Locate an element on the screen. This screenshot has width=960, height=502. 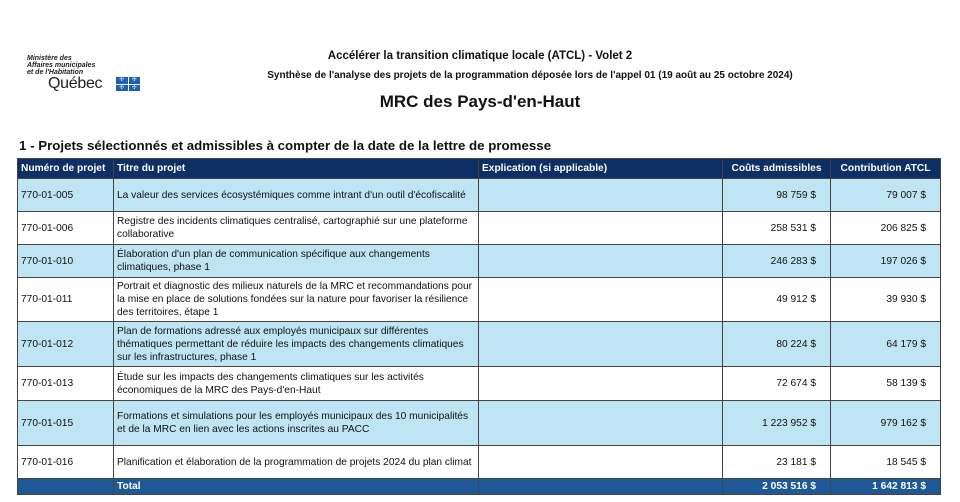
atcl-contribution: 39 930 $ is located at coordinates (885, 299).